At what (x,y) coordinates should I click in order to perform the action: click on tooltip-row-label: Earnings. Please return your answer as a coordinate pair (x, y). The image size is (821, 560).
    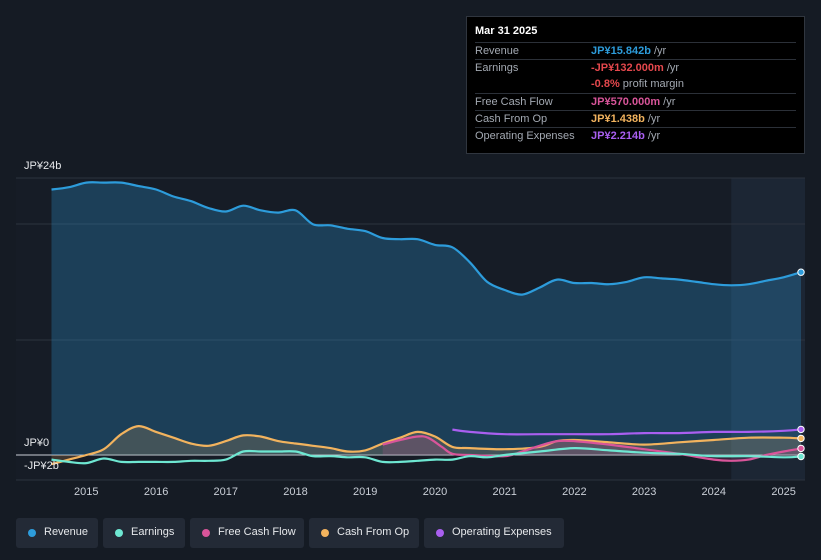
    Looking at the image, I should click on (497, 68).